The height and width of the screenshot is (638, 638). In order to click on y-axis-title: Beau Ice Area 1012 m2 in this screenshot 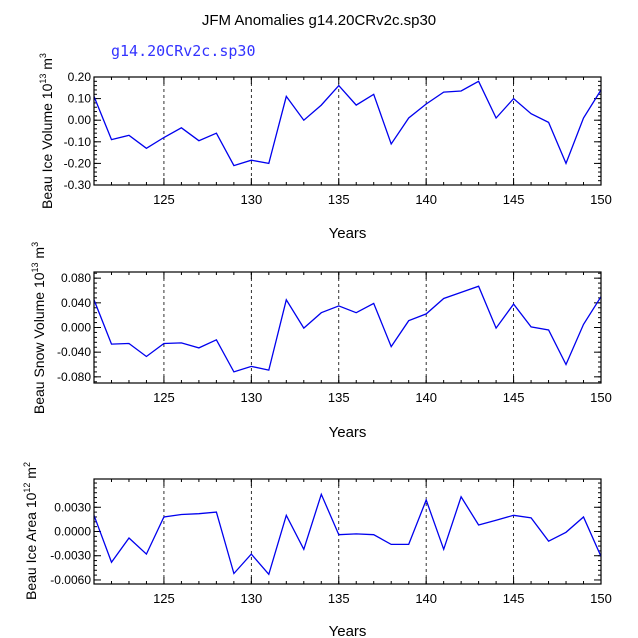, I will do `click(30, 531)`.